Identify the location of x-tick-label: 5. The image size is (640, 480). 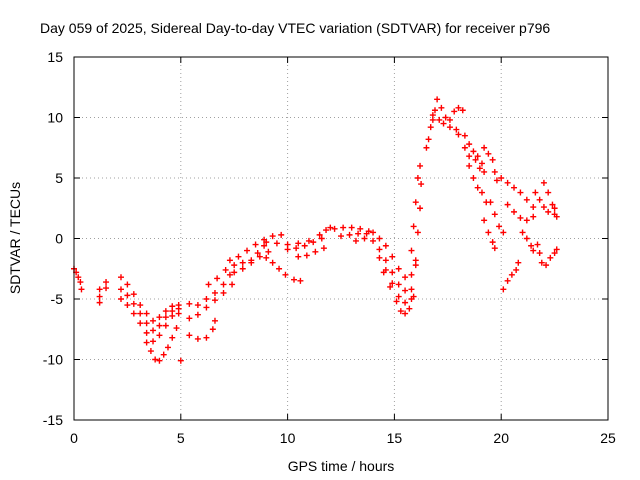
(181, 438).